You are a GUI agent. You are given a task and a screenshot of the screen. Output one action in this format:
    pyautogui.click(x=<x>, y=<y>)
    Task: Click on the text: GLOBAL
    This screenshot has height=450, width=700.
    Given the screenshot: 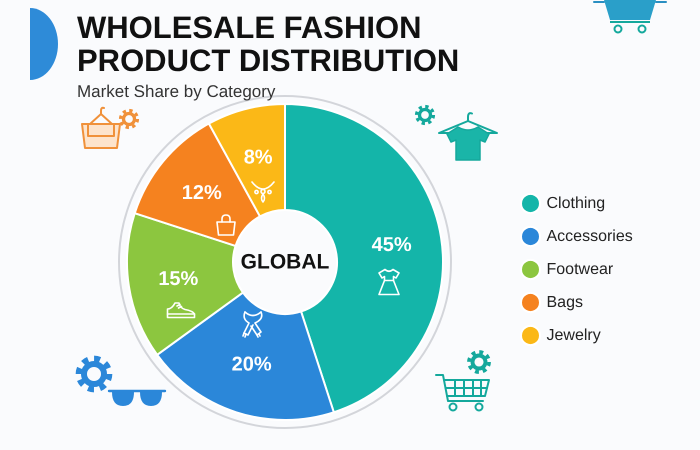 What is the action you would take?
    pyautogui.click(x=285, y=262)
    